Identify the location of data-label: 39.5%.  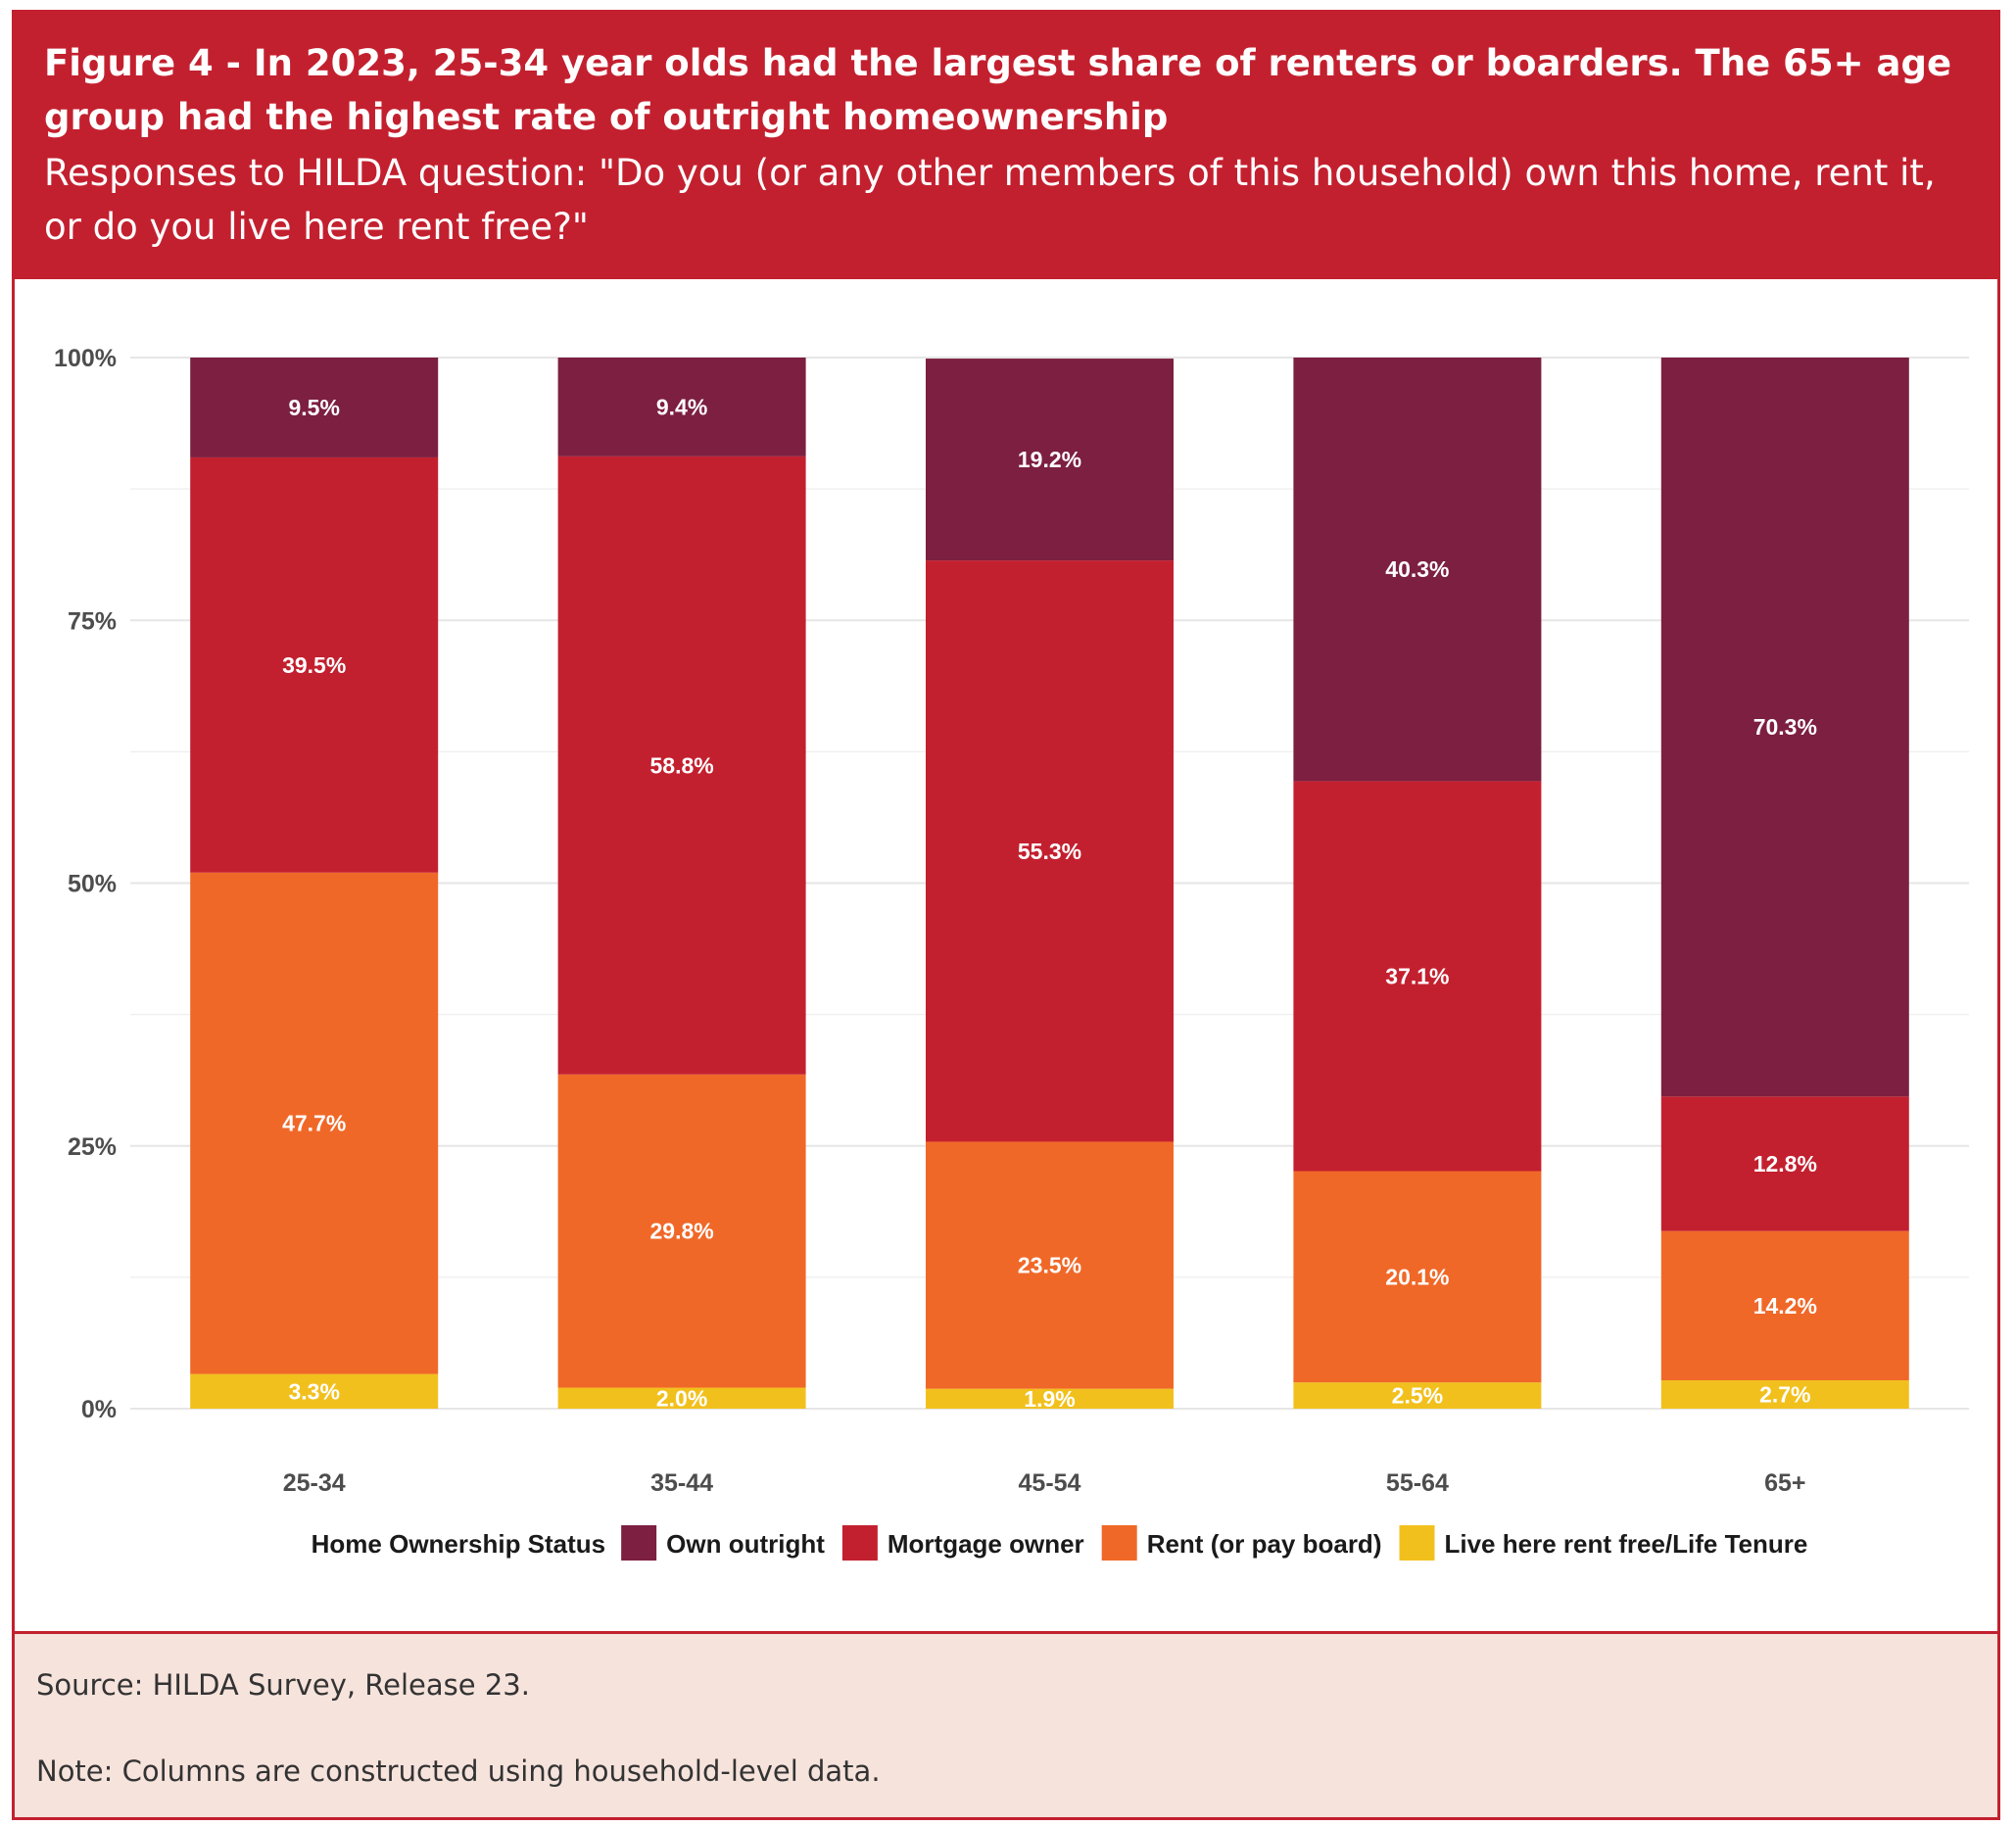
(314, 665).